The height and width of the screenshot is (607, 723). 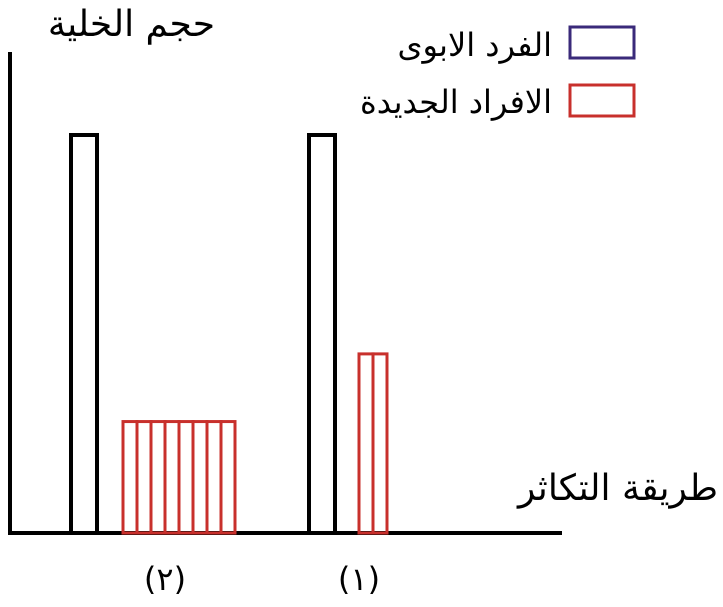 I want to click on y-axis-label: حجم الخلية, so click(x=131, y=24).